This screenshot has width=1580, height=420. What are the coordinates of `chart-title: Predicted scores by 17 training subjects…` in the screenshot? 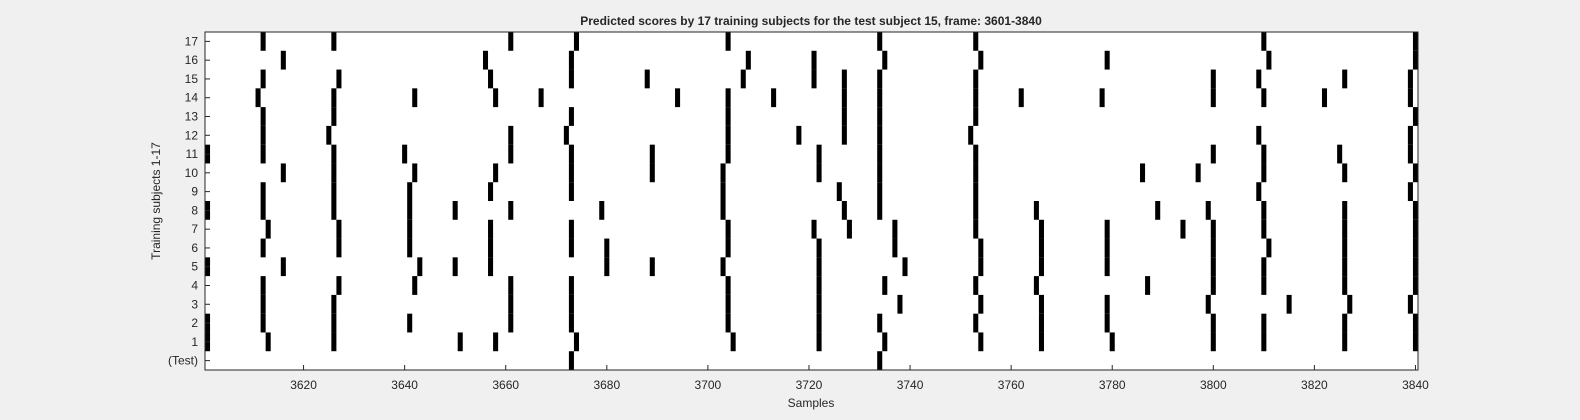 It's located at (811, 21).